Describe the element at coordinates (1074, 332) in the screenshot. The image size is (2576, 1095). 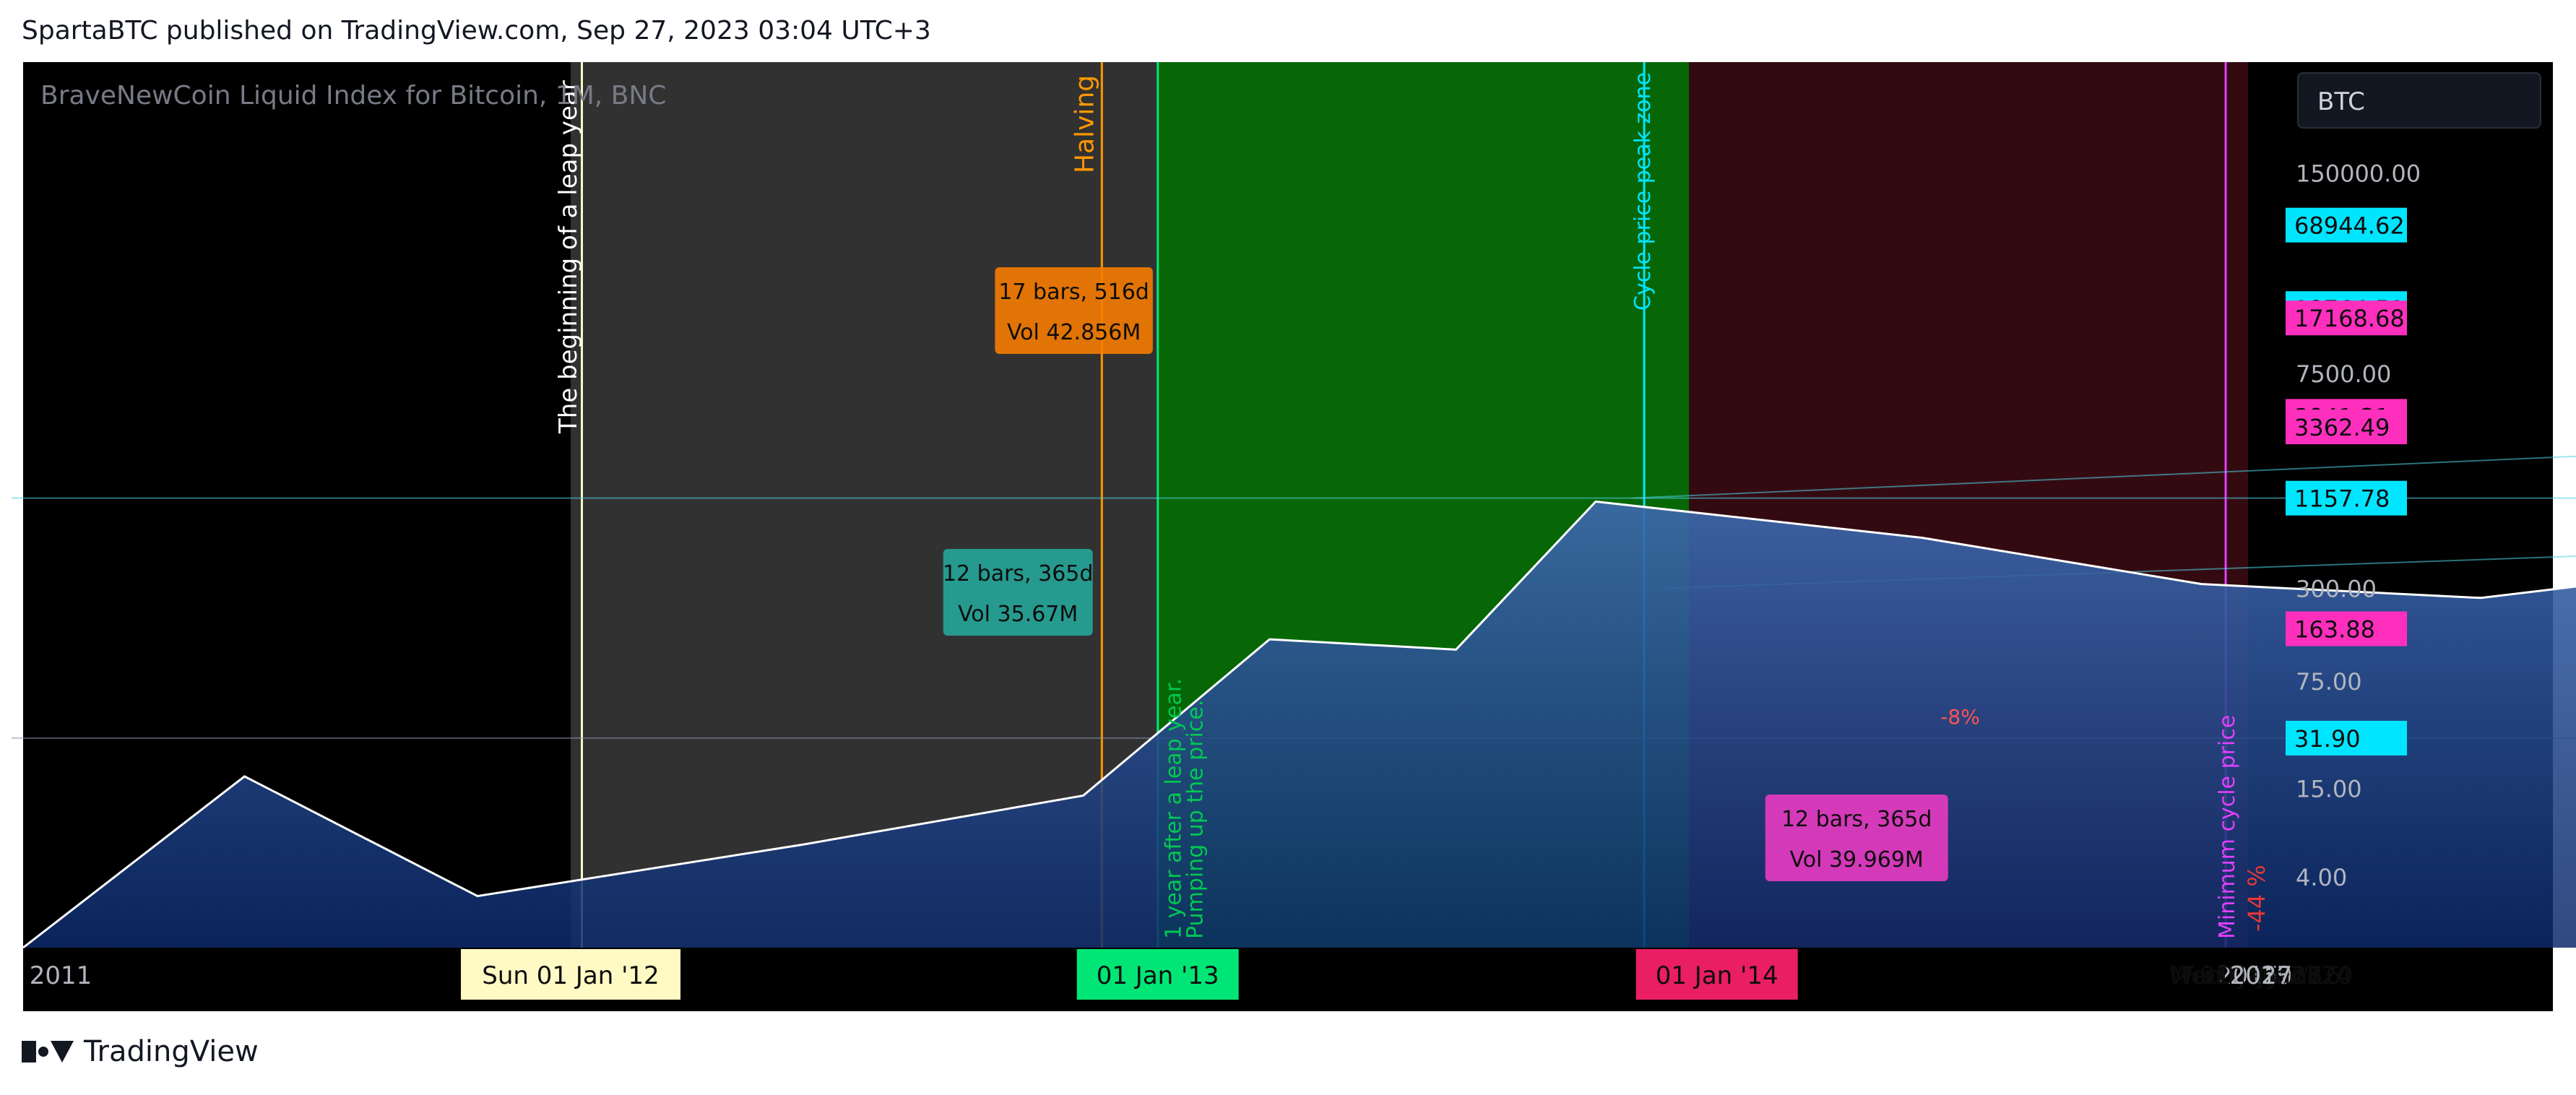
I see `measure-volume-label: Vol 42.856M` at that location.